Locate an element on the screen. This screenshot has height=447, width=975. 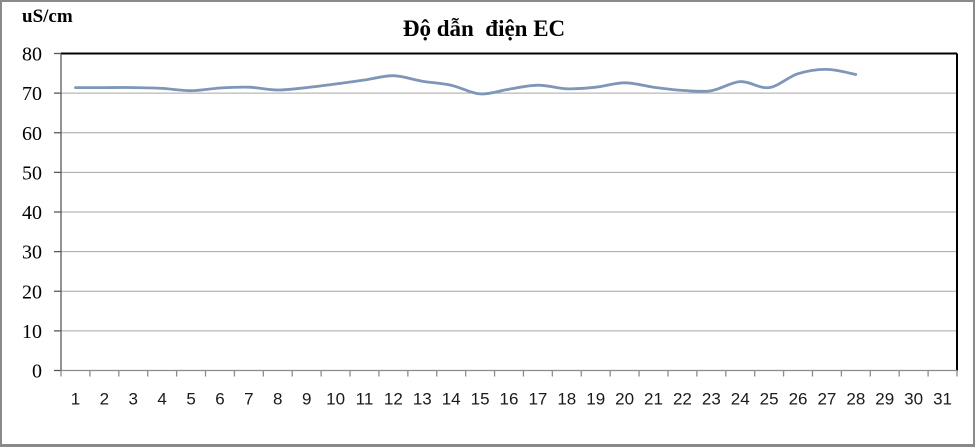
x-tick-label: 19 is located at coordinates (595, 399).